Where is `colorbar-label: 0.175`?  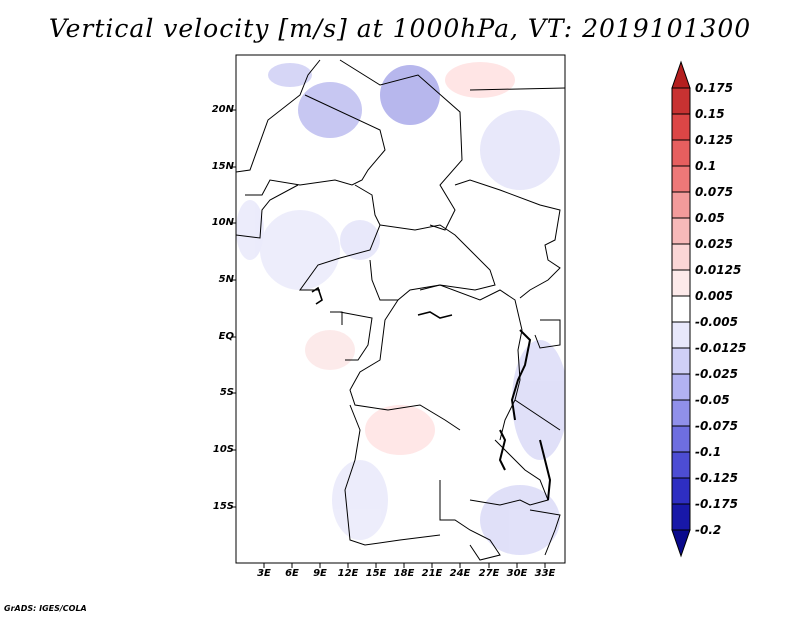 colorbar-label: 0.175 is located at coordinates (714, 88).